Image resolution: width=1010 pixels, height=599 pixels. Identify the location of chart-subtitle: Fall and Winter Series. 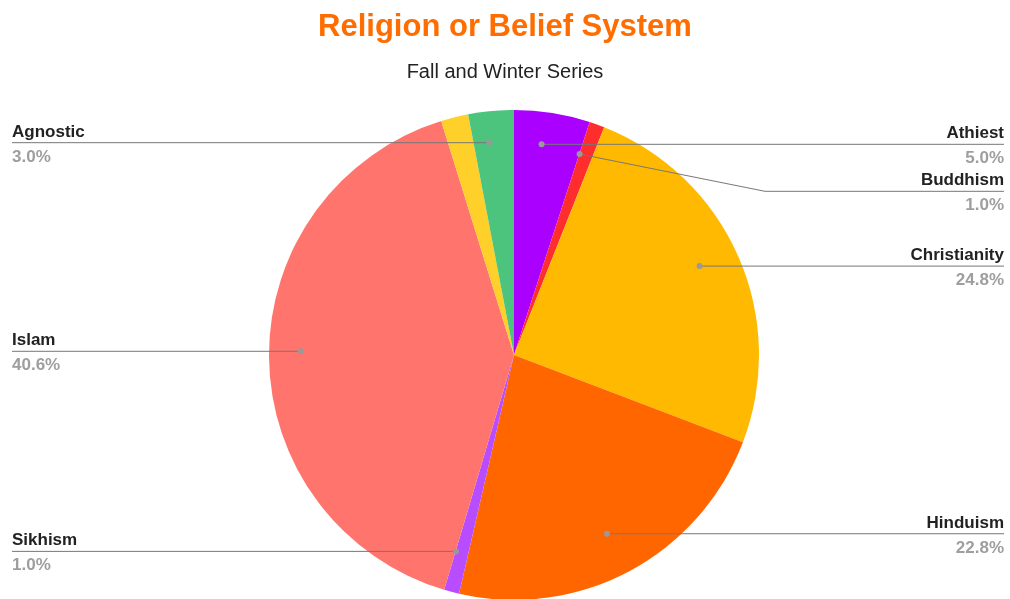
(505, 71).